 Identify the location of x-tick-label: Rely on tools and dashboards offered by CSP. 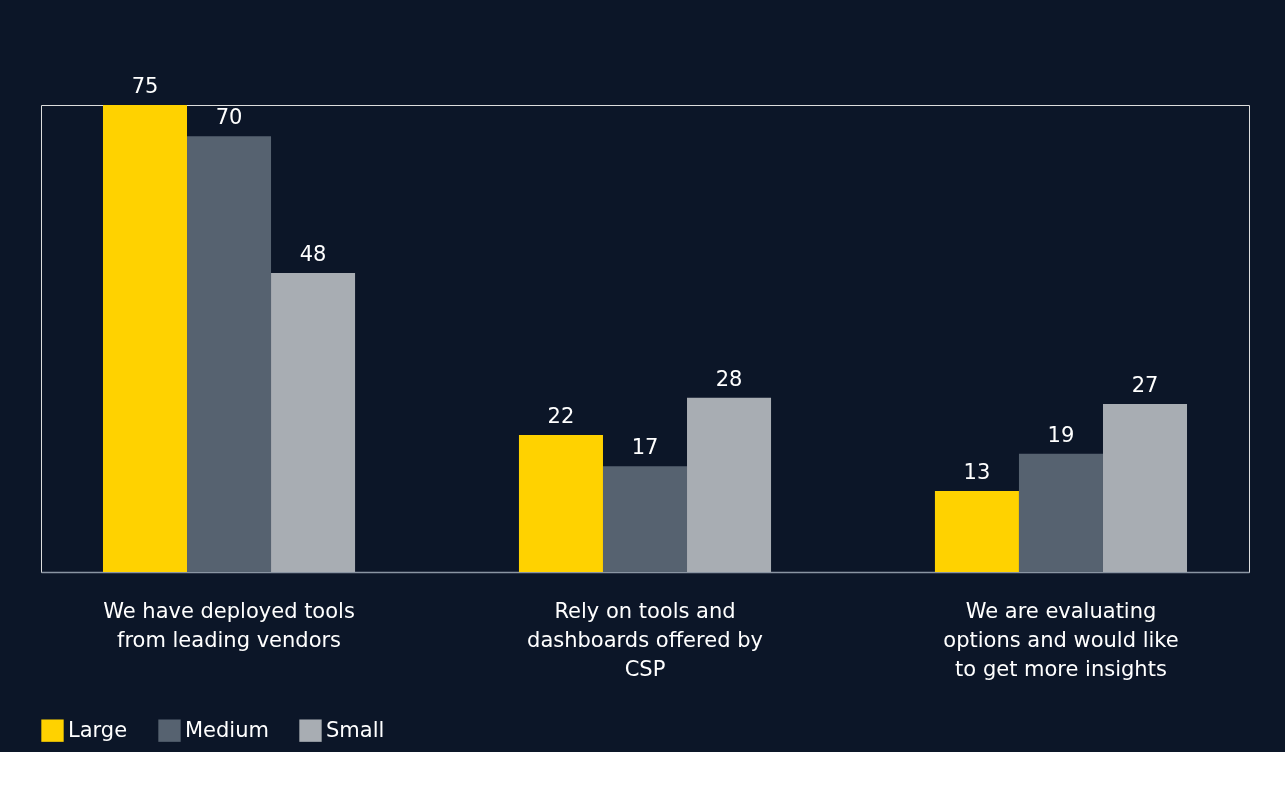
(645, 639).